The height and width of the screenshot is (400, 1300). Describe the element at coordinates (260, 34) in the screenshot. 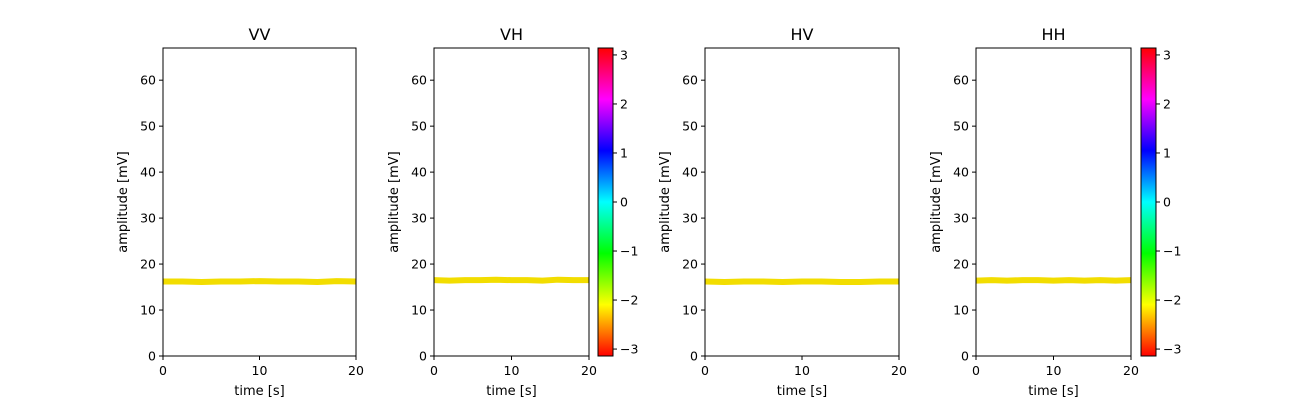

I see `subplot-title: VV` at that location.